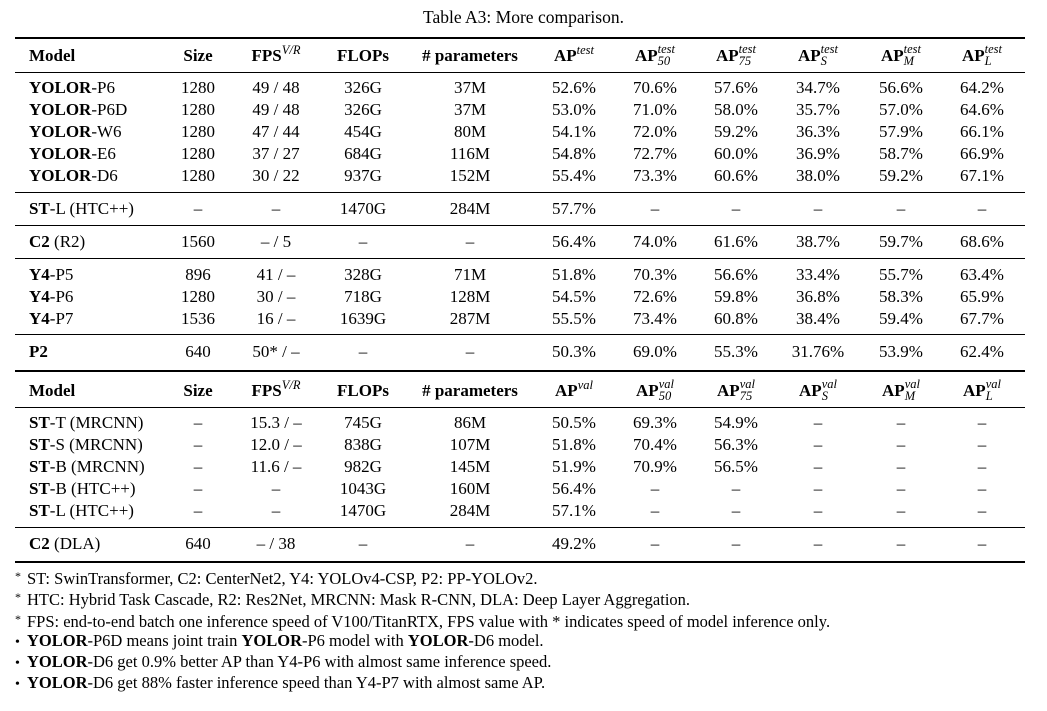  I want to click on header-ap75: AP val 75, so click(736, 391).